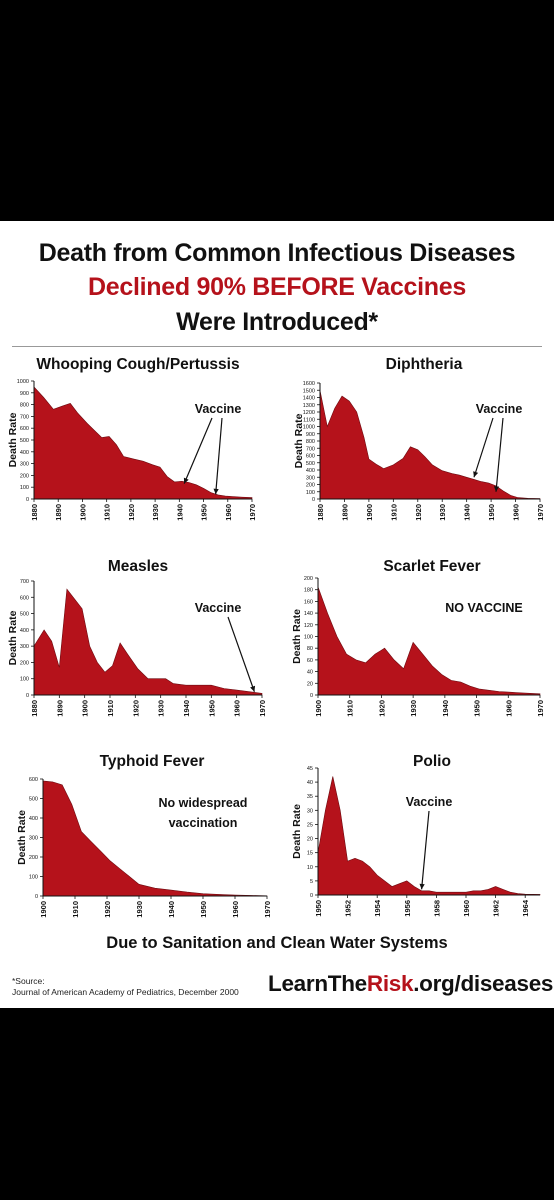 This screenshot has height=1200, width=554. What do you see at coordinates (308, 591) in the screenshot?
I see `y-tick-label: 180` at bounding box center [308, 591].